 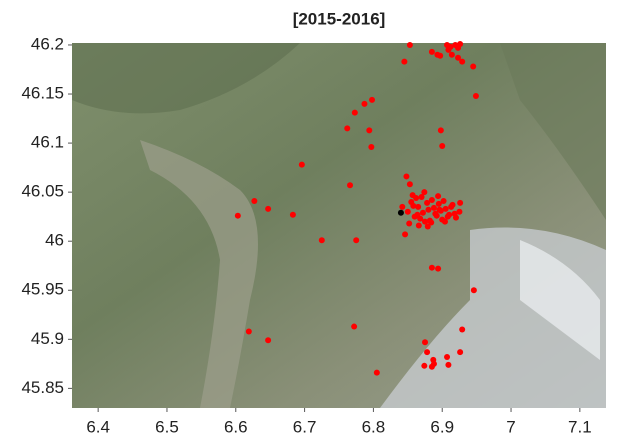 I want to click on y-tick-label: 45.9, so click(x=47, y=338).